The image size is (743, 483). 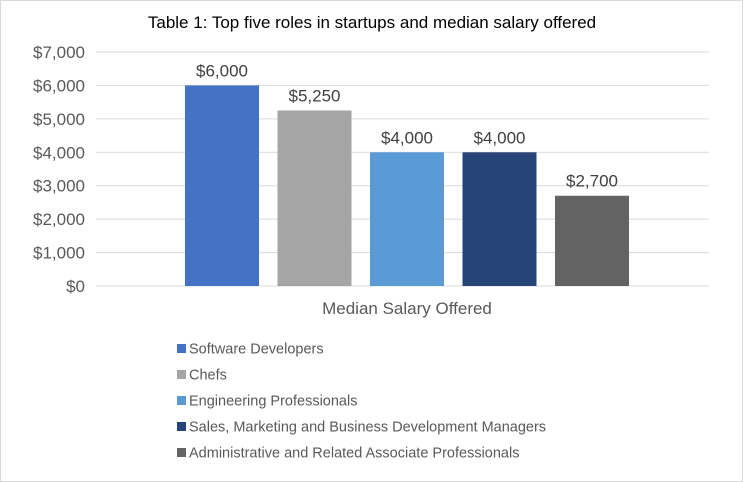 I want to click on legend-label: Engineering Professionals, so click(x=273, y=402).